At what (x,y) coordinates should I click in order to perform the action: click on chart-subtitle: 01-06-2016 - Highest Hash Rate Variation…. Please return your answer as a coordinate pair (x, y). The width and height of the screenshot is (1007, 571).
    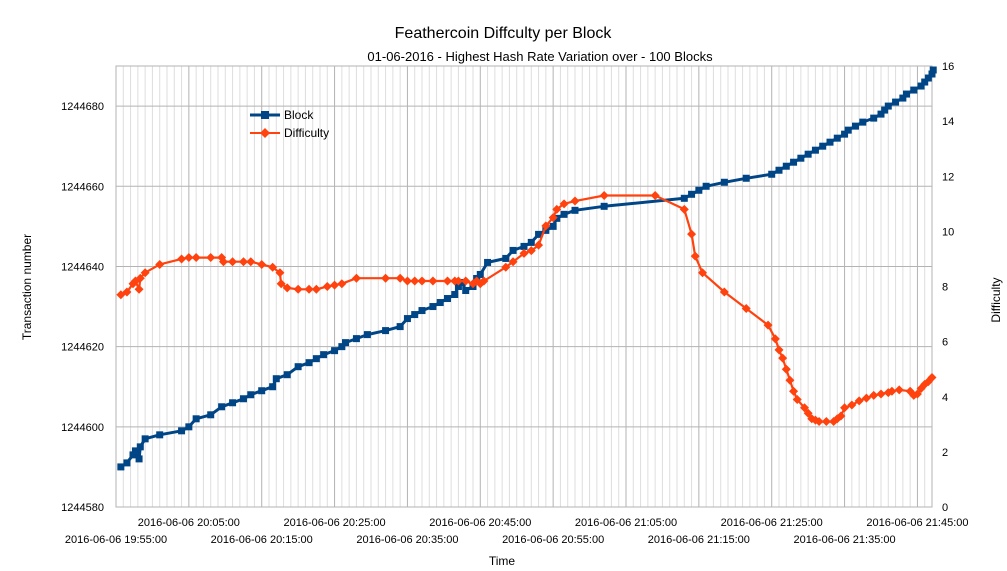
    Looking at the image, I should click on (540, 56).